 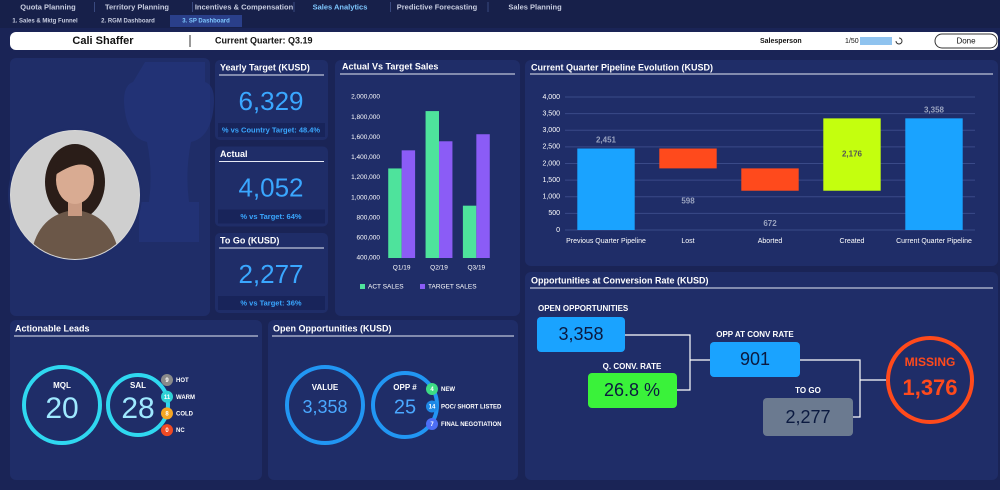 I want to click on y-tick-label: 3,000, so click(x=551, y=130).